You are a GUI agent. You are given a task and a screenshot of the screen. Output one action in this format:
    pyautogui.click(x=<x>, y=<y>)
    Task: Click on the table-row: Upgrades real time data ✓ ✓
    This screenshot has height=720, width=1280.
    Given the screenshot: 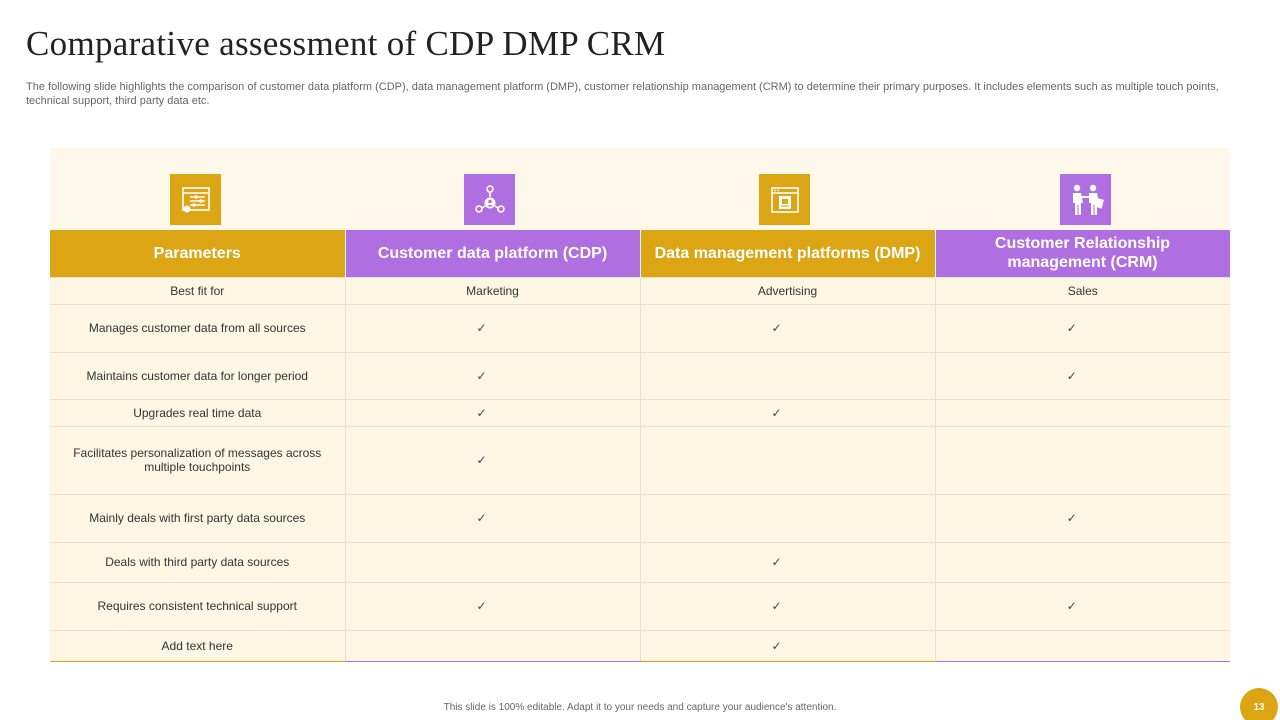 What is the action you would take?
    pyautogui.click(x=640, y=412)
    